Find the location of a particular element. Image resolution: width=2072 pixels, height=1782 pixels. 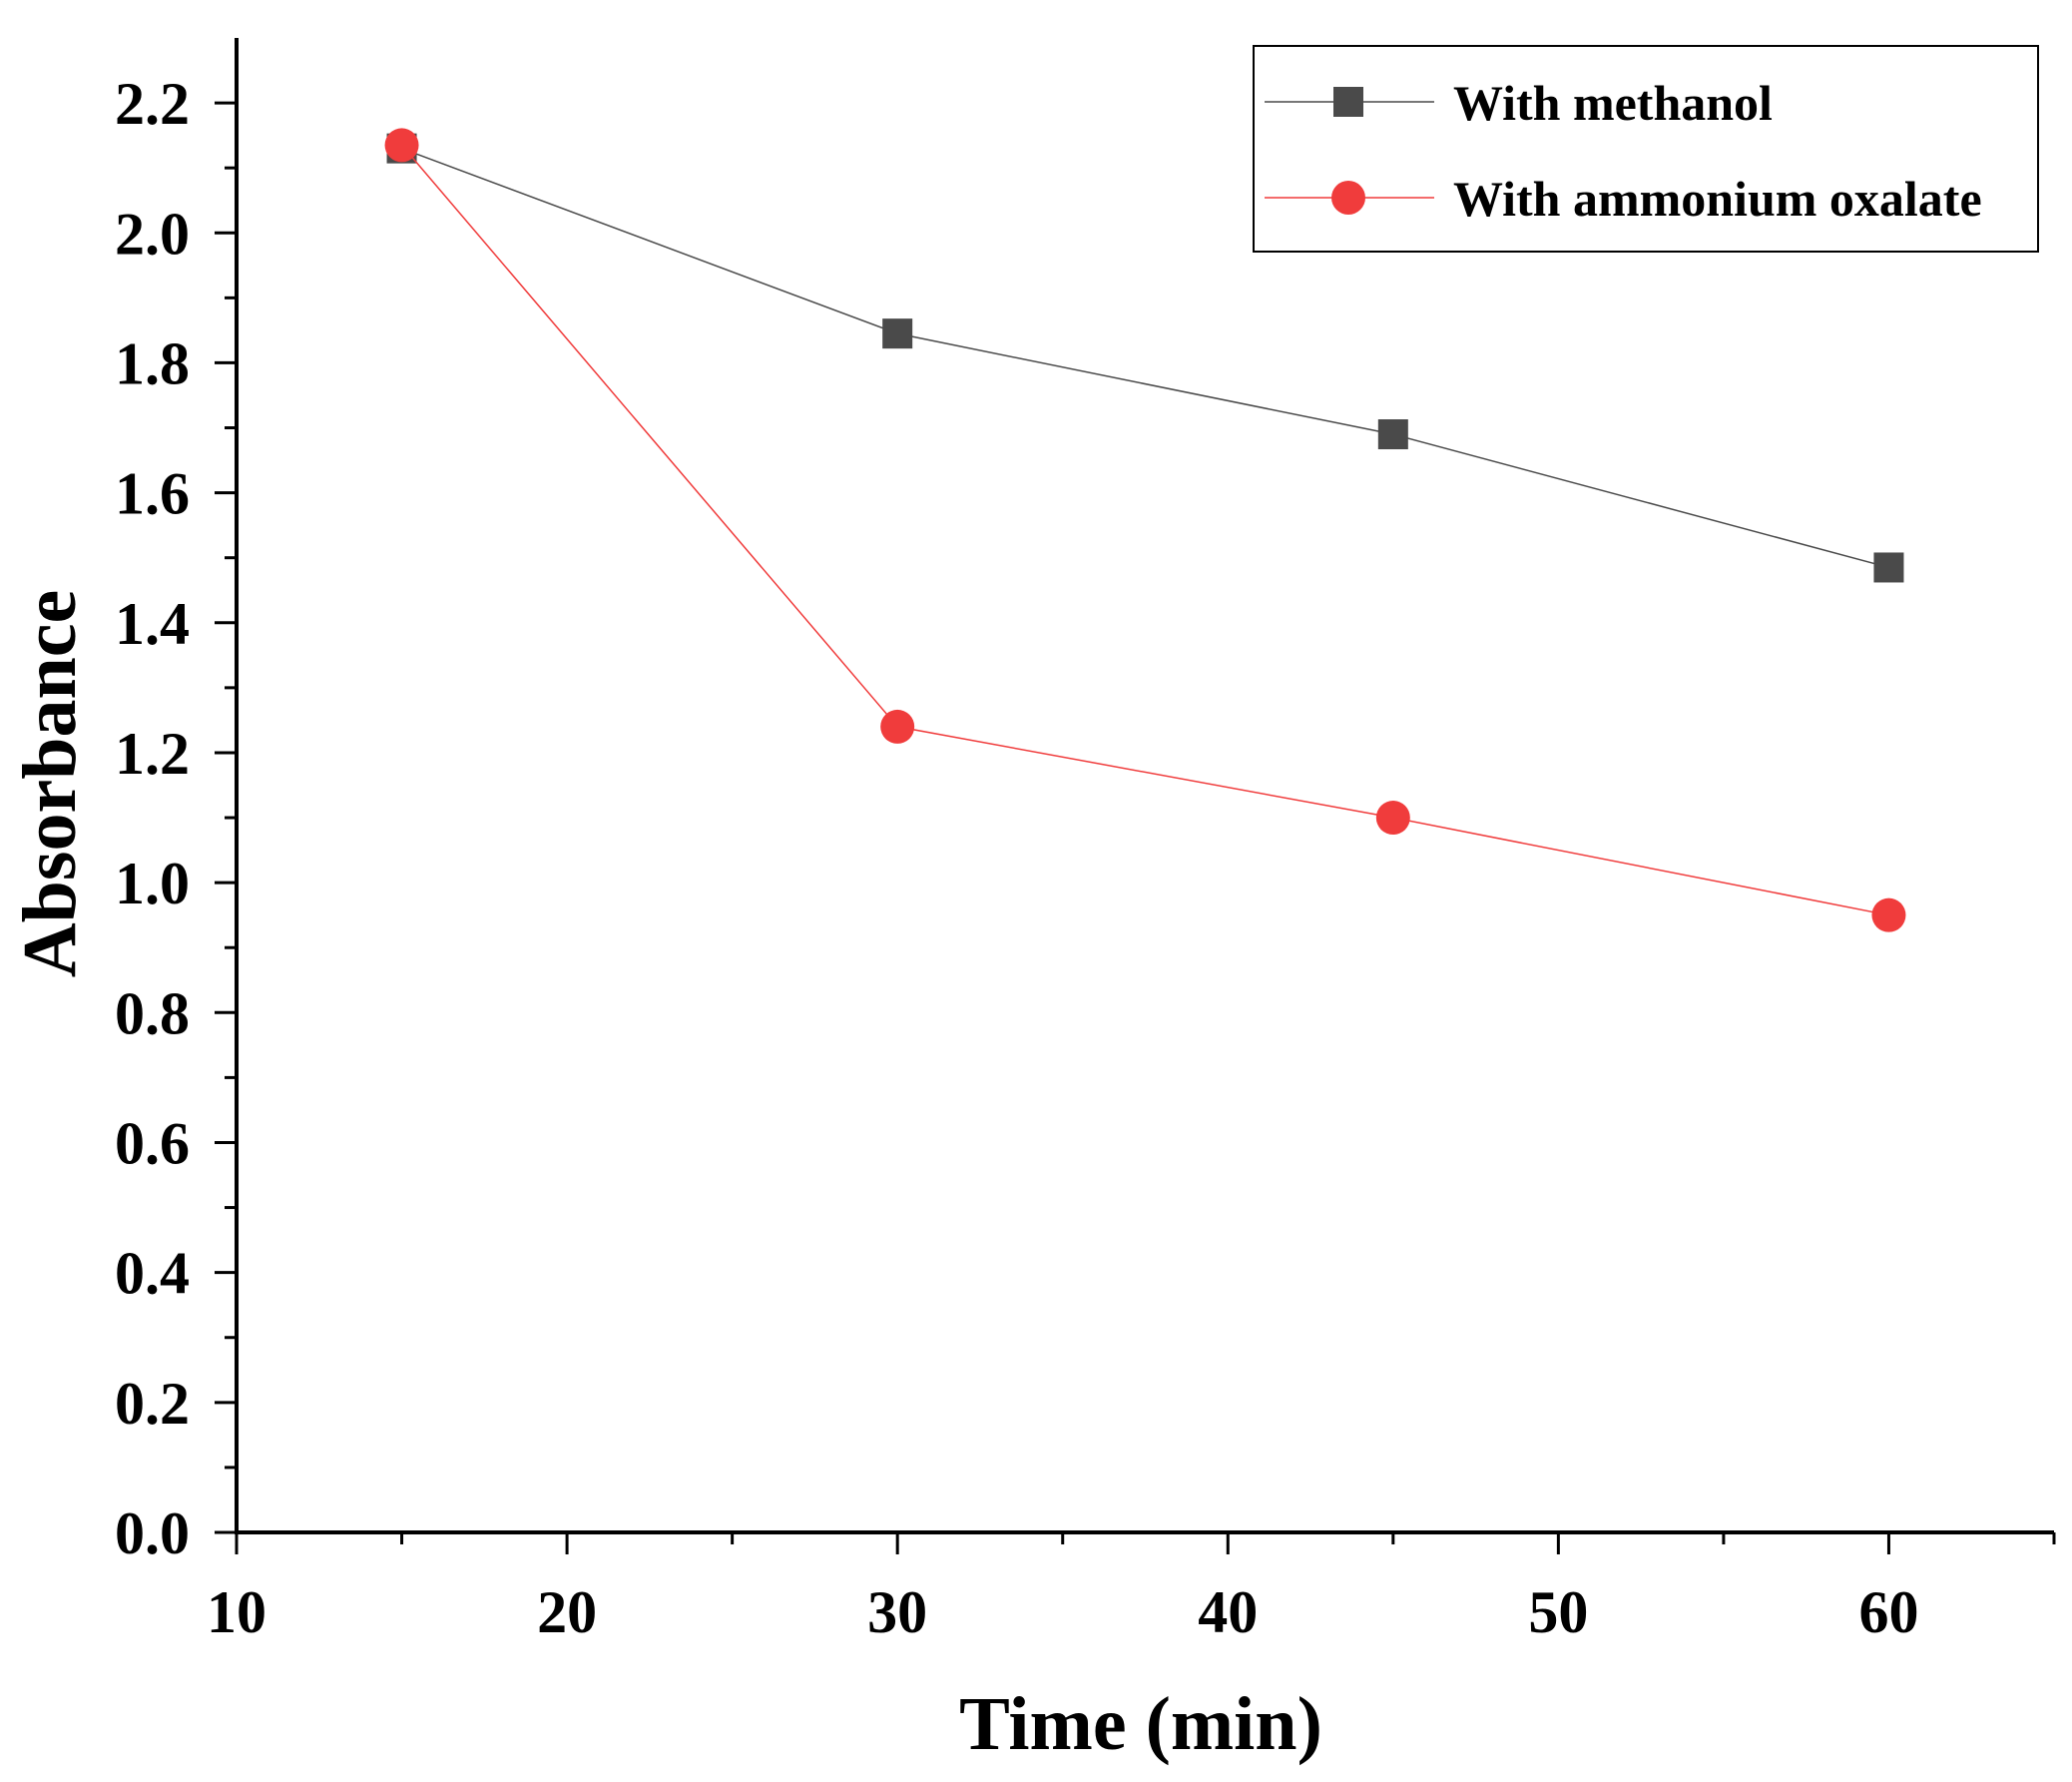

x-tick-label: 50 is located at coordinates (1558, 1612).